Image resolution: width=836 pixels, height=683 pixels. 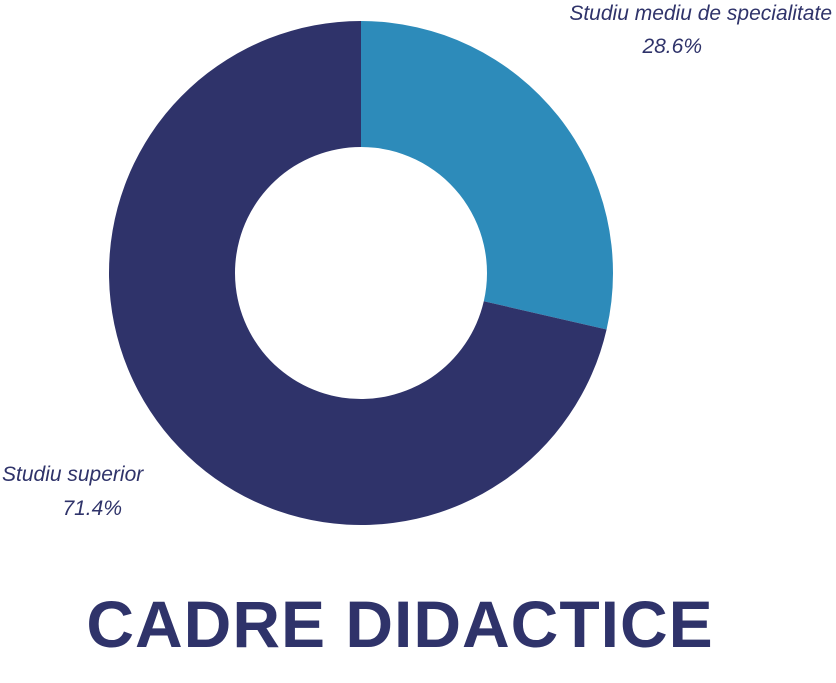 I want to click on slice-value-superior: 71.4%, so click(x=92, y=508).